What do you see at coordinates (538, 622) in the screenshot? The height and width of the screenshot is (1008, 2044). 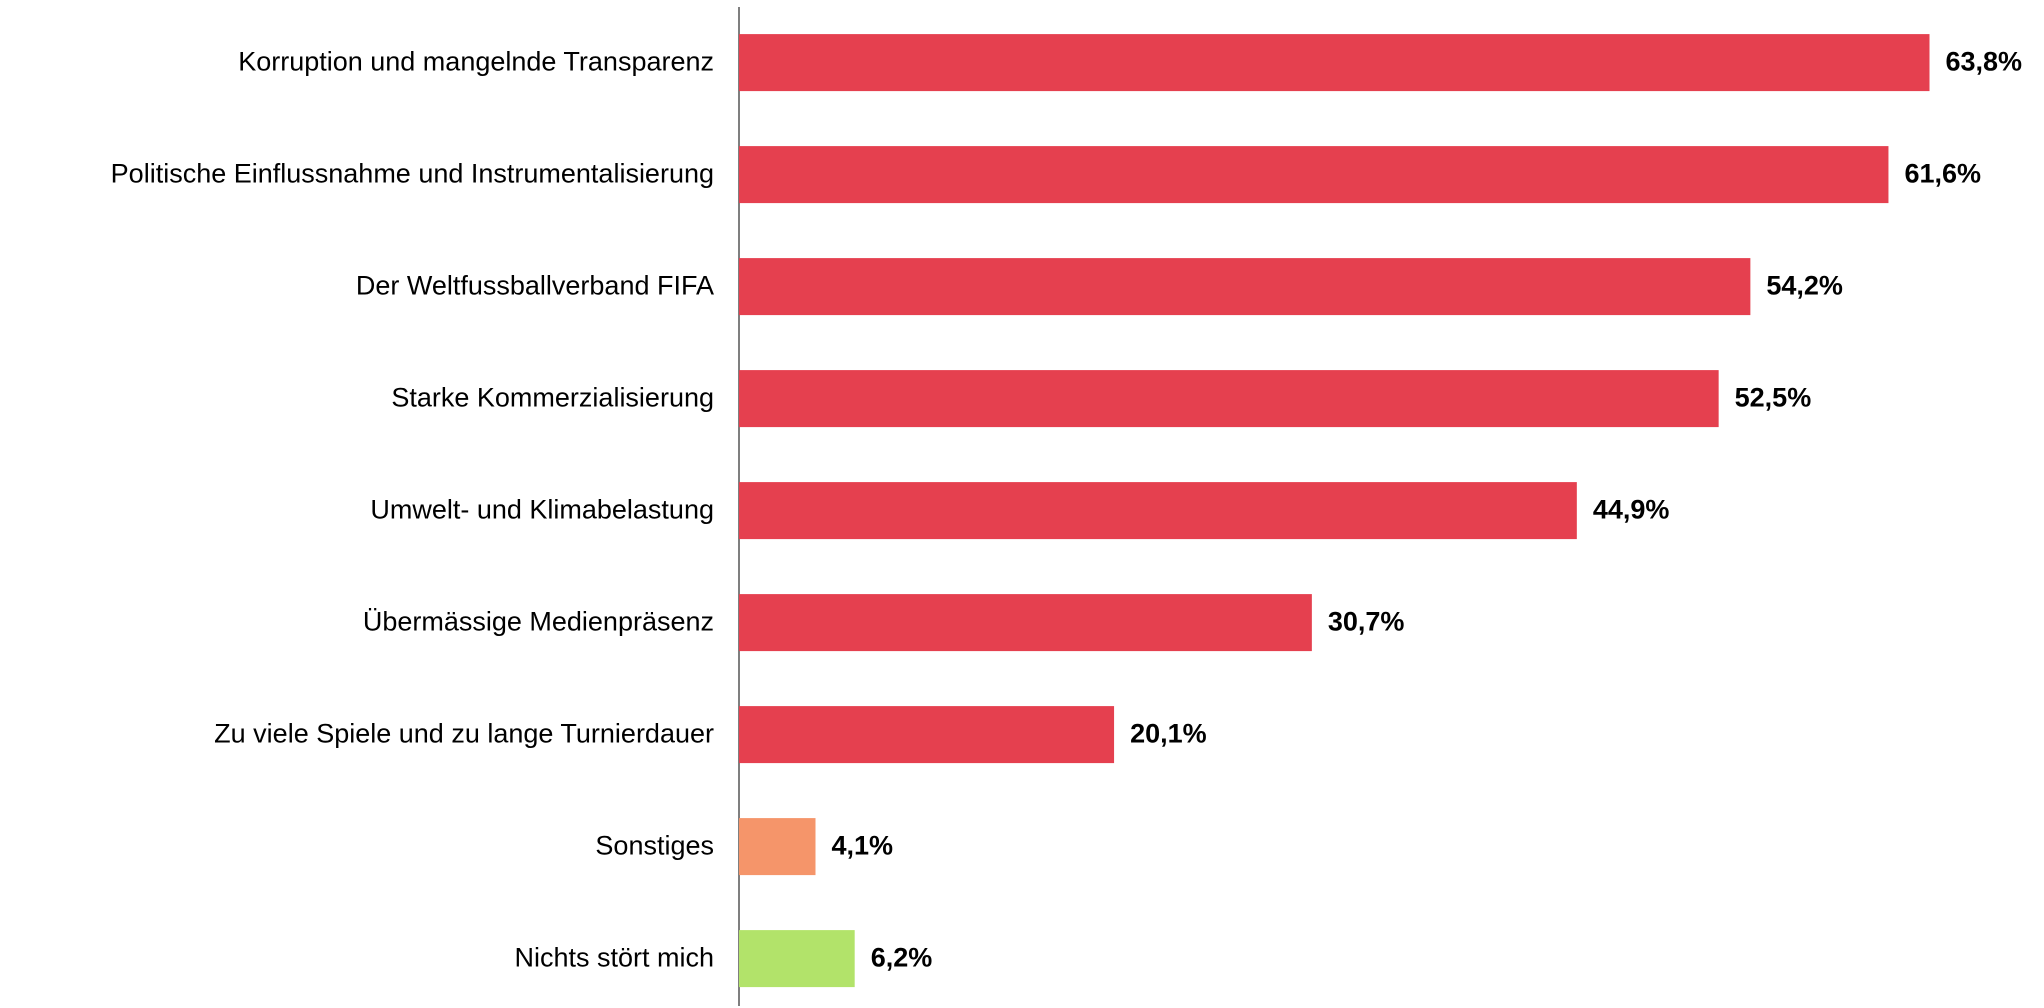 I see `category-label: Übermässige Medienpräsenz` at bounding box center [538, 622].